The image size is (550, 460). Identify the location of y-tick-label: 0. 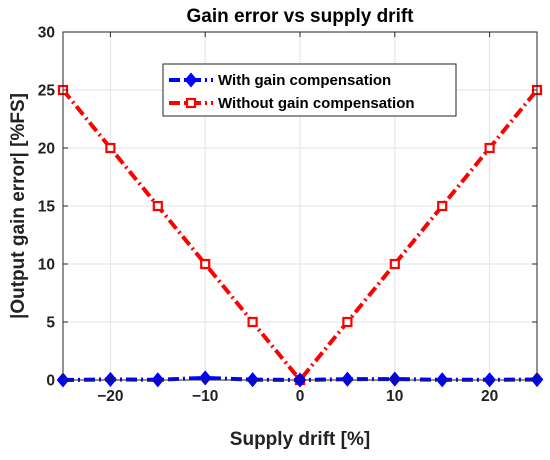
(50, 381).